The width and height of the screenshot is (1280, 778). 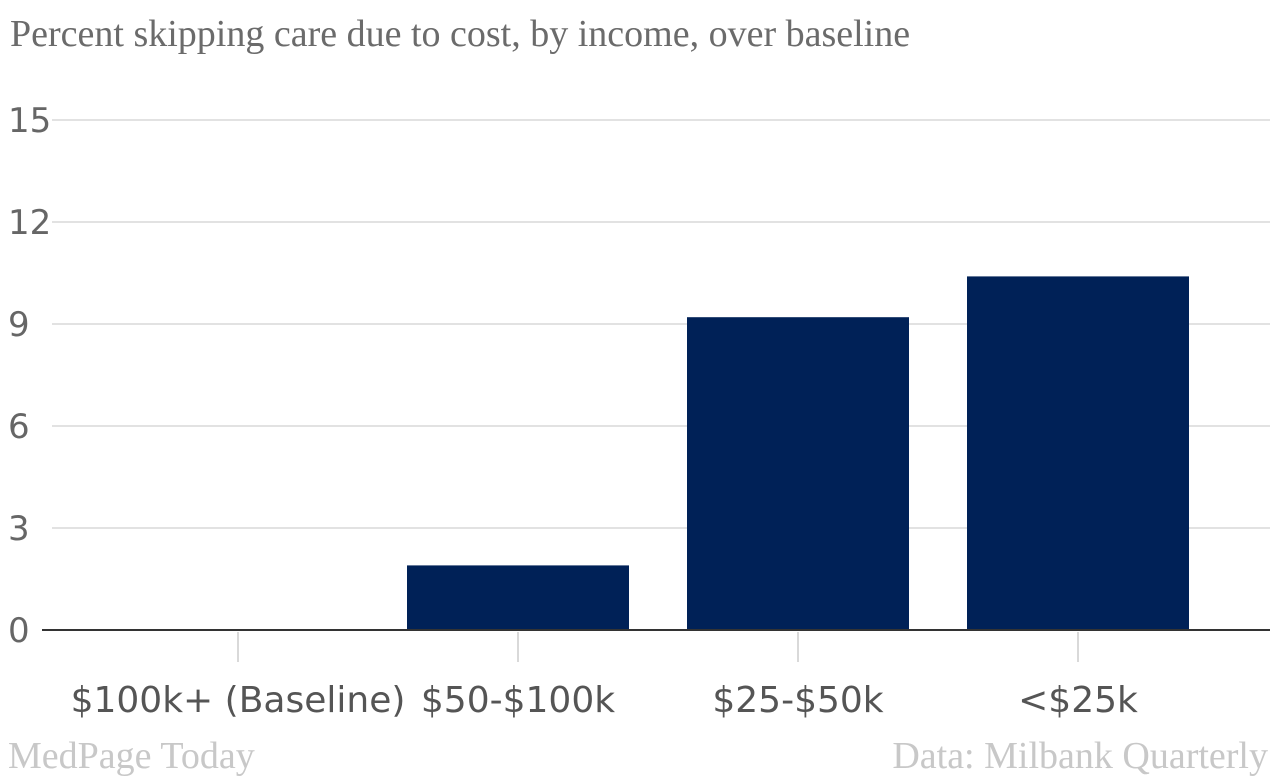 What do you see at coordinates (797, 700) in the screenshot?
I see `x-tick-label: $25-$50k` at bounding box center [797, 700].